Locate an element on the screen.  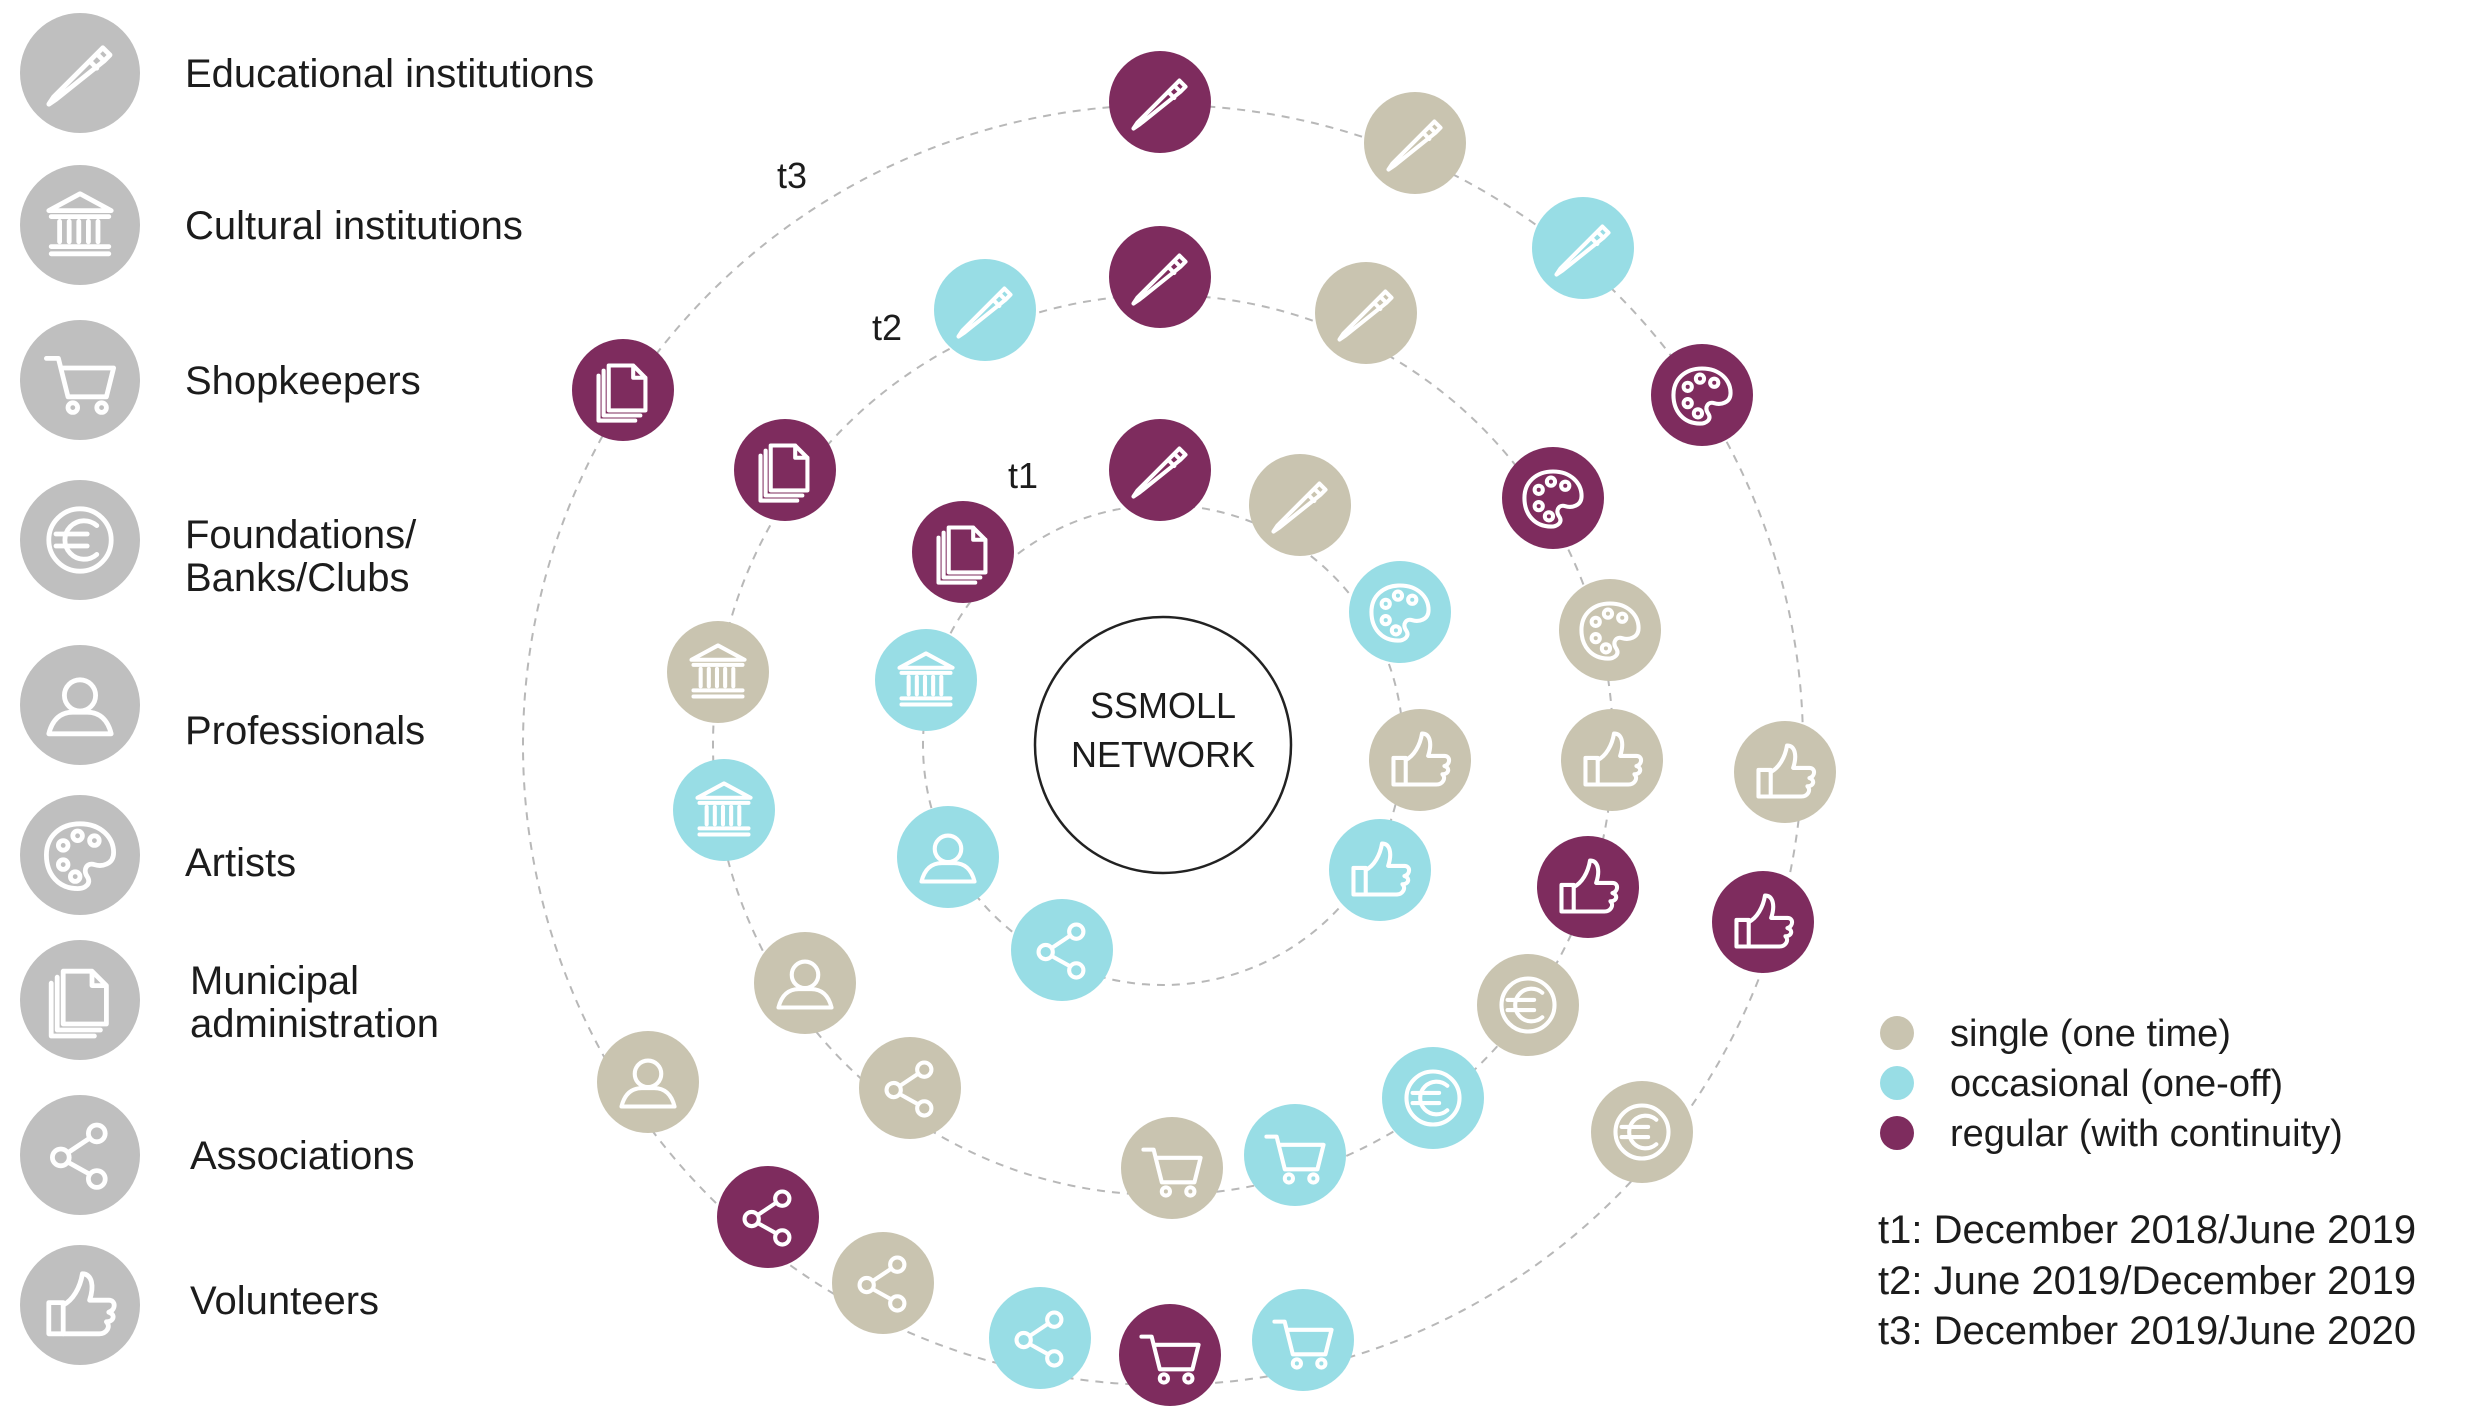
network-node-cul-occasional is located at coordinates (724, 810).